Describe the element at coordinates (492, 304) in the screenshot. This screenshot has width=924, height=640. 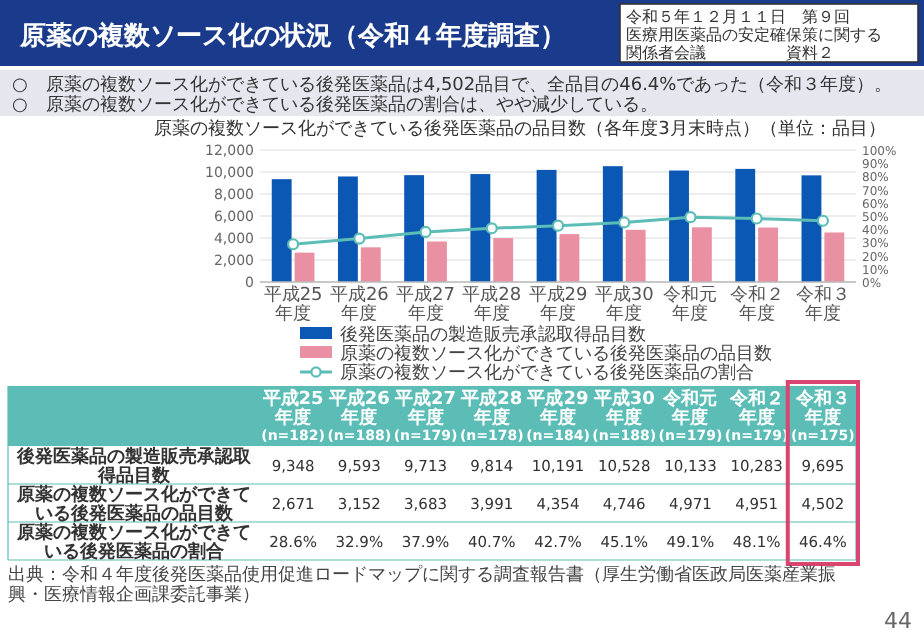
I see `x-tick-label: 平成28年度` at that location.